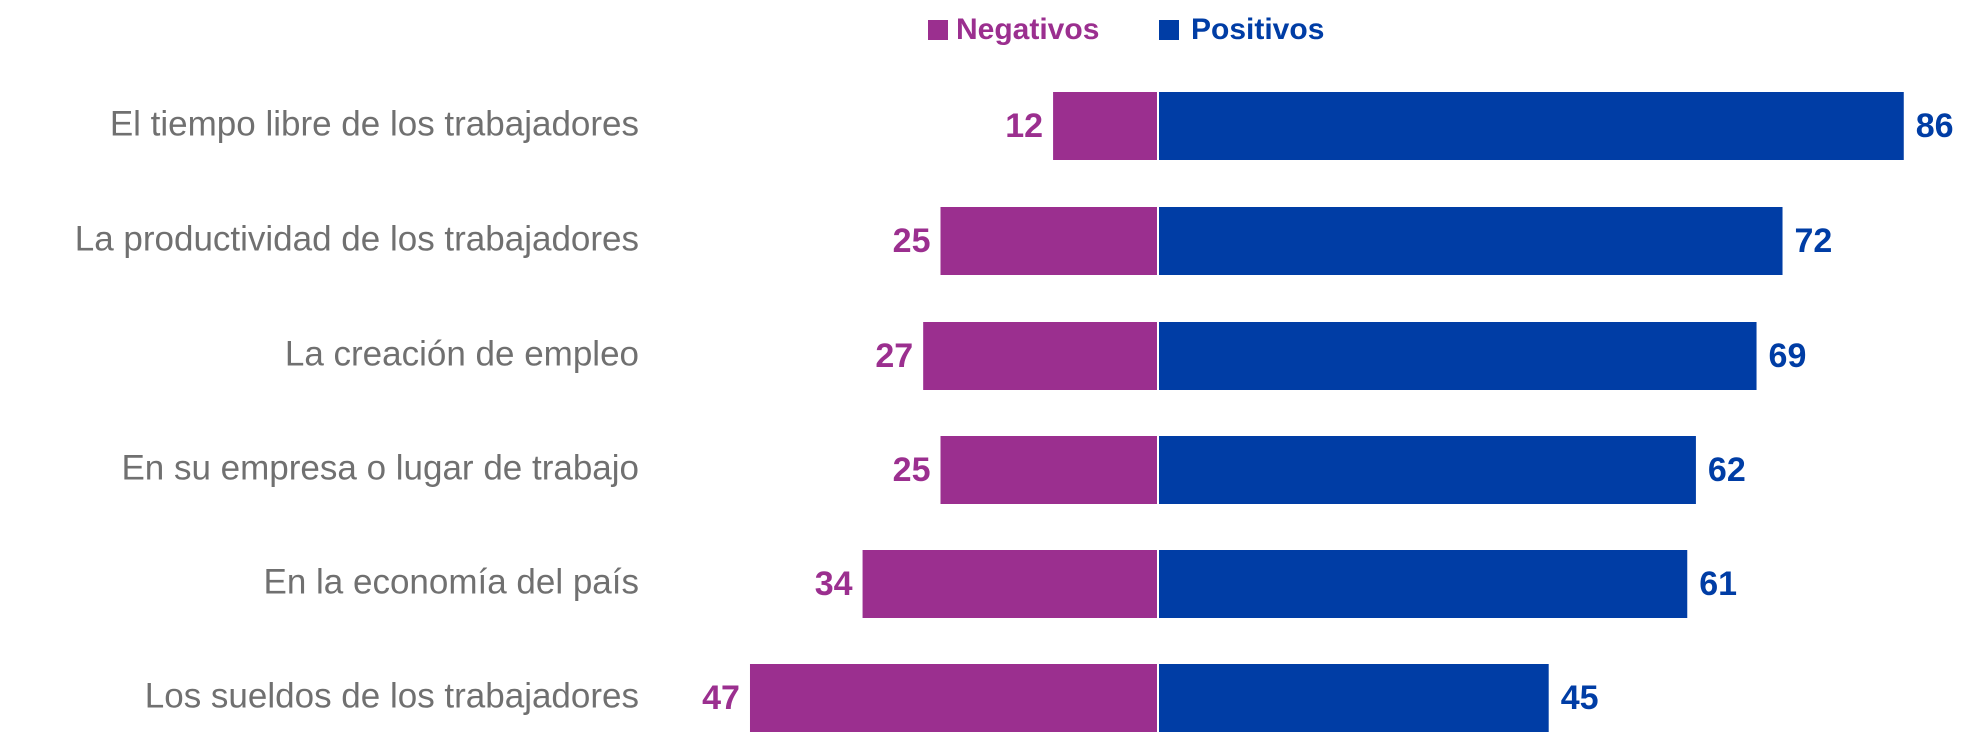  Describe the element at coordinates (1727, 470) in the screenshot. I see `value-label: 62` at that location.